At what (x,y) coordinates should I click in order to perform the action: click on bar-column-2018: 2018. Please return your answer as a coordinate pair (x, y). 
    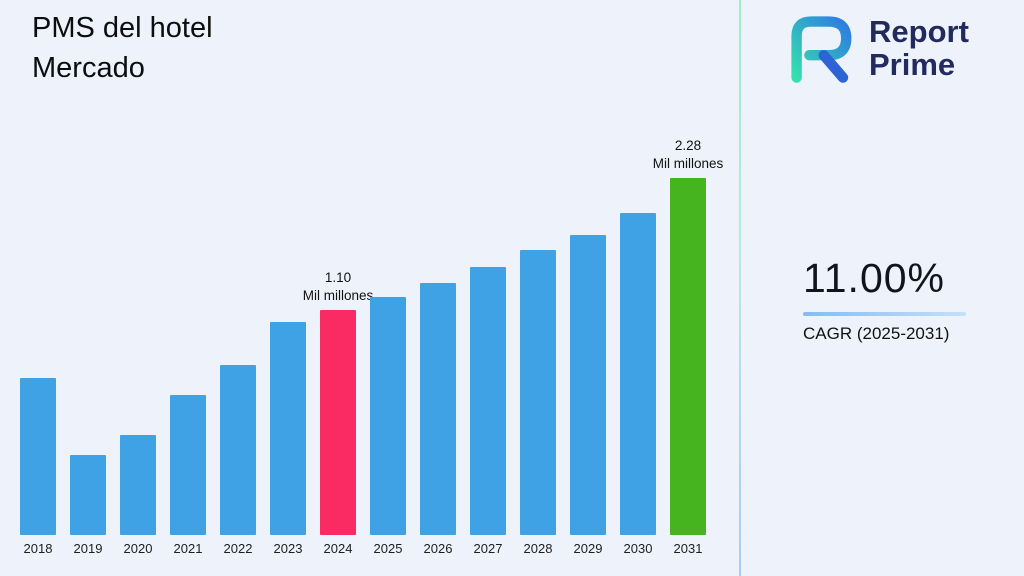
    Looking at the image, I should click on (38, 467).